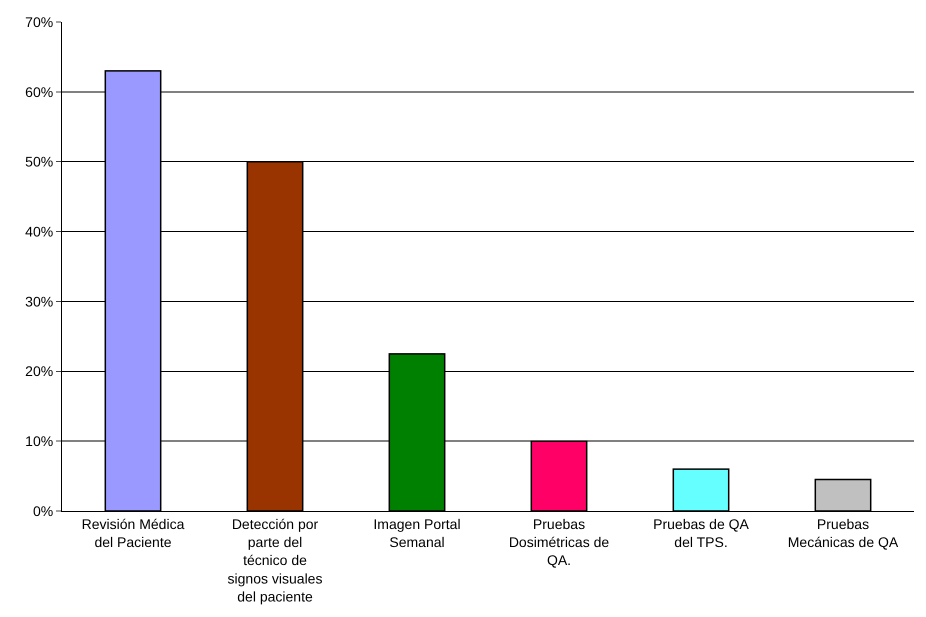 The width and height of the screenshot is (926, 617). I want to click on x-tick-label: Pruebas Dosimétricas de QA., so click(559, 542).